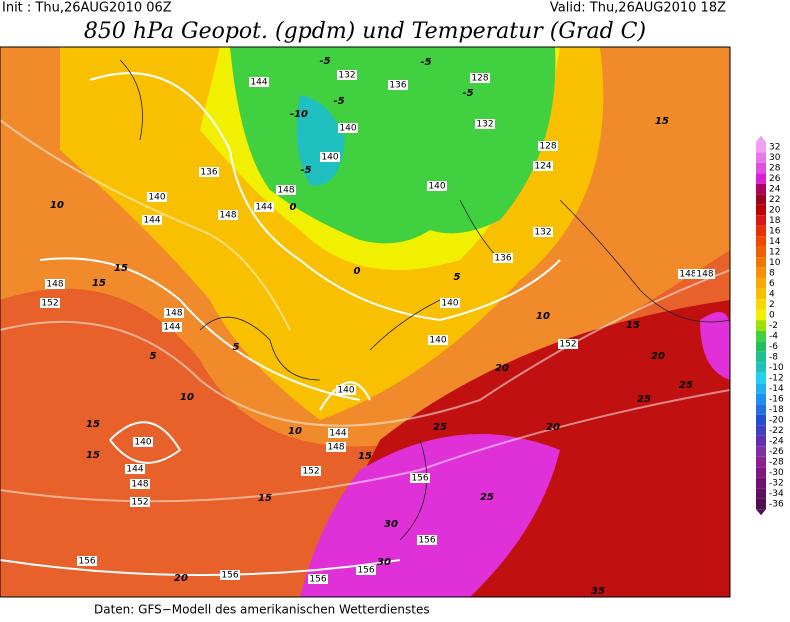 The height and width of the screenshot is (622, 790). Describe the element at coordinates (775, 232) in the screenshot. I see `colorbar-label: 16` at that location.